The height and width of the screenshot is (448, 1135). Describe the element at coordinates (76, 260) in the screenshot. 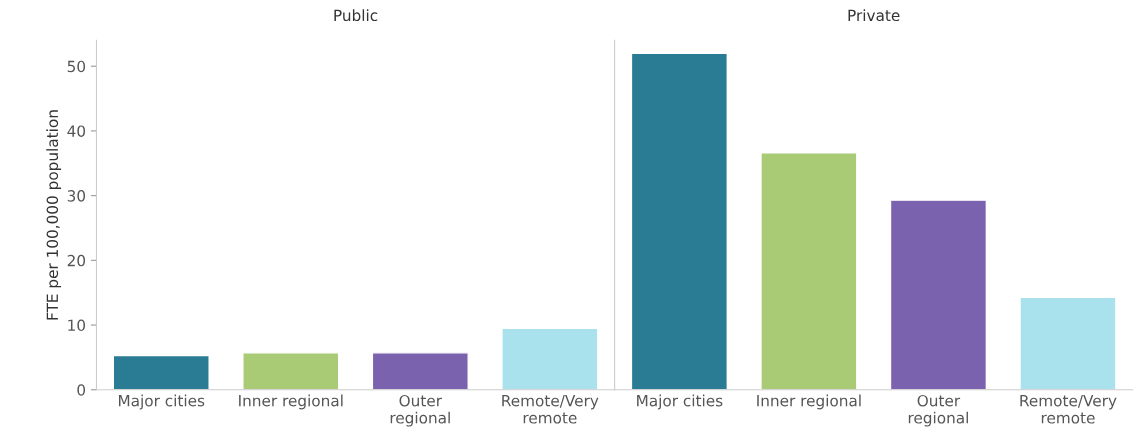

I see `y-tick-label: 20` at that location.